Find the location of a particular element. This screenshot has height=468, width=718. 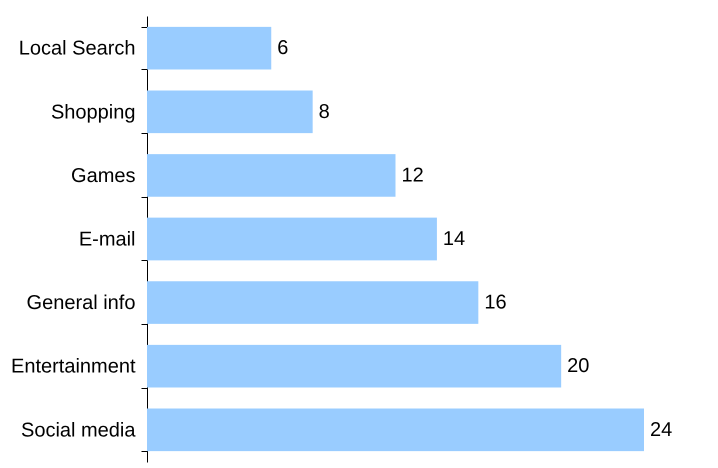

y-tick-label: Games is located at coordinates (103, 175).